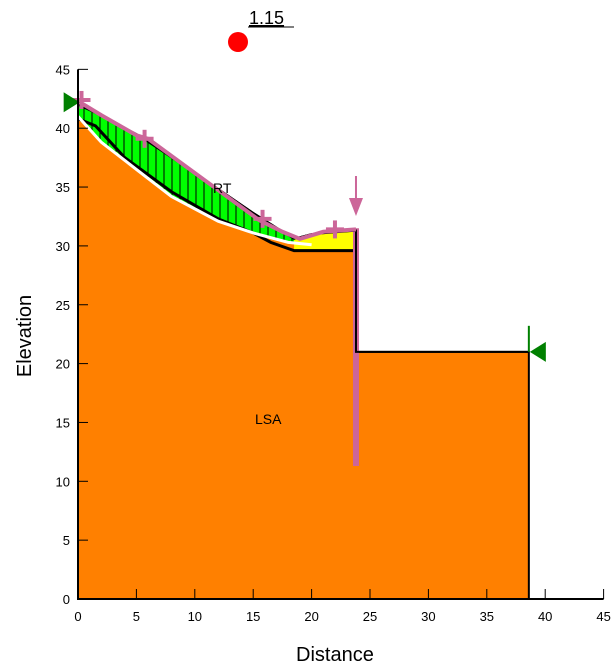 This screenshot has height=666, width=616. I want to click on y-tick-label: 5, so click(66, 540).